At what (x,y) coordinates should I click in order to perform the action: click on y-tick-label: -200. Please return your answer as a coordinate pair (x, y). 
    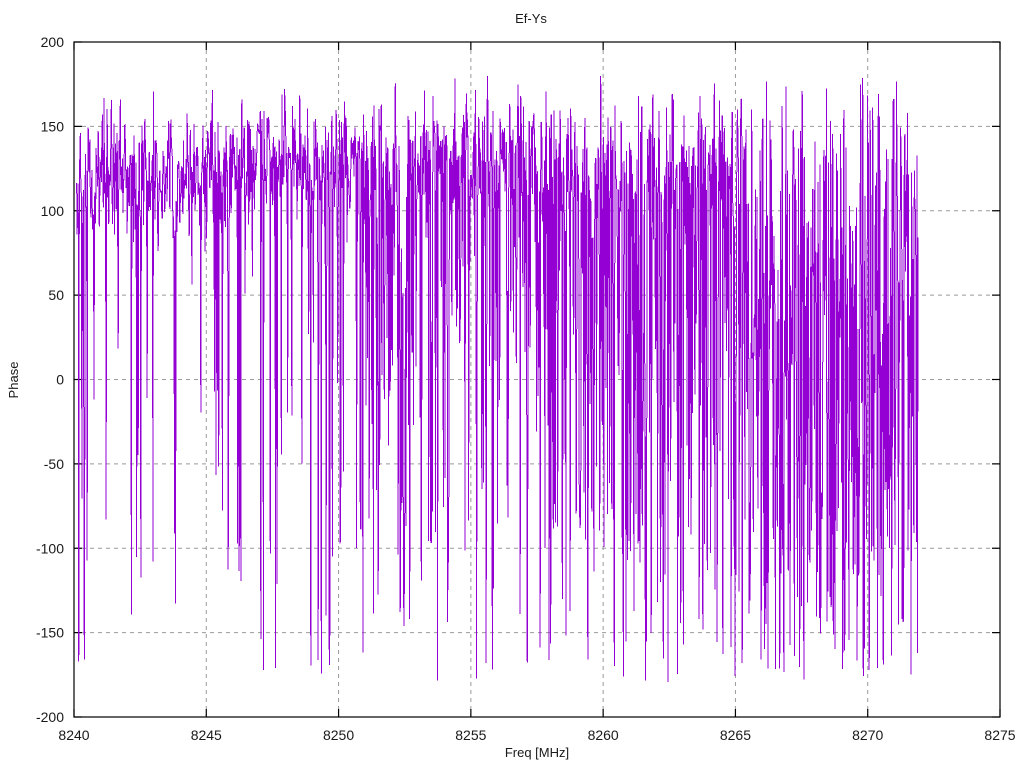
    Looking at the image, I should click on (50, 717).